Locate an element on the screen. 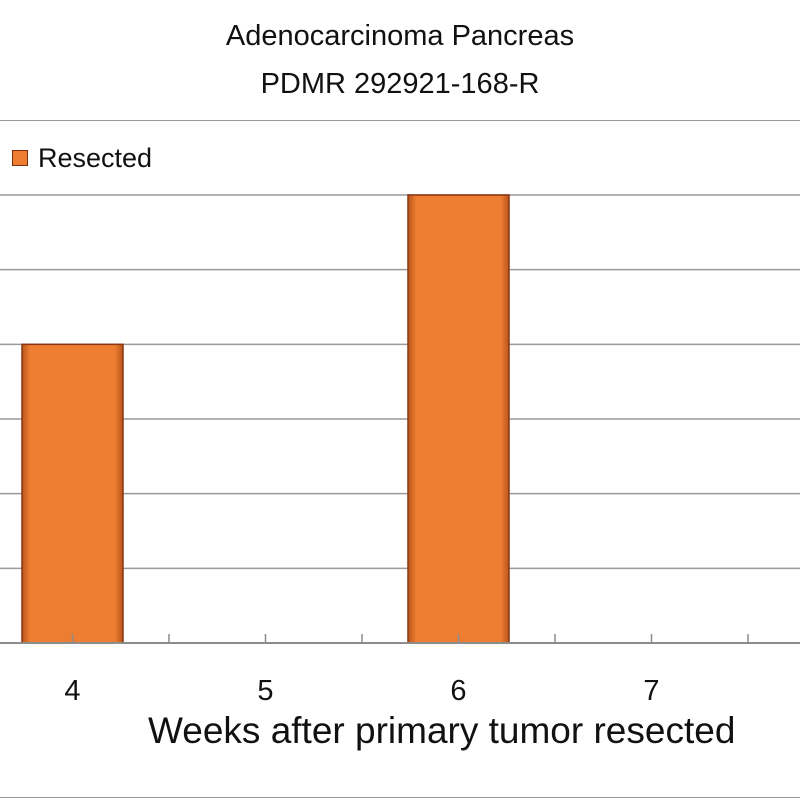  plot-frame-bottom is located at coordinates (400, 797).